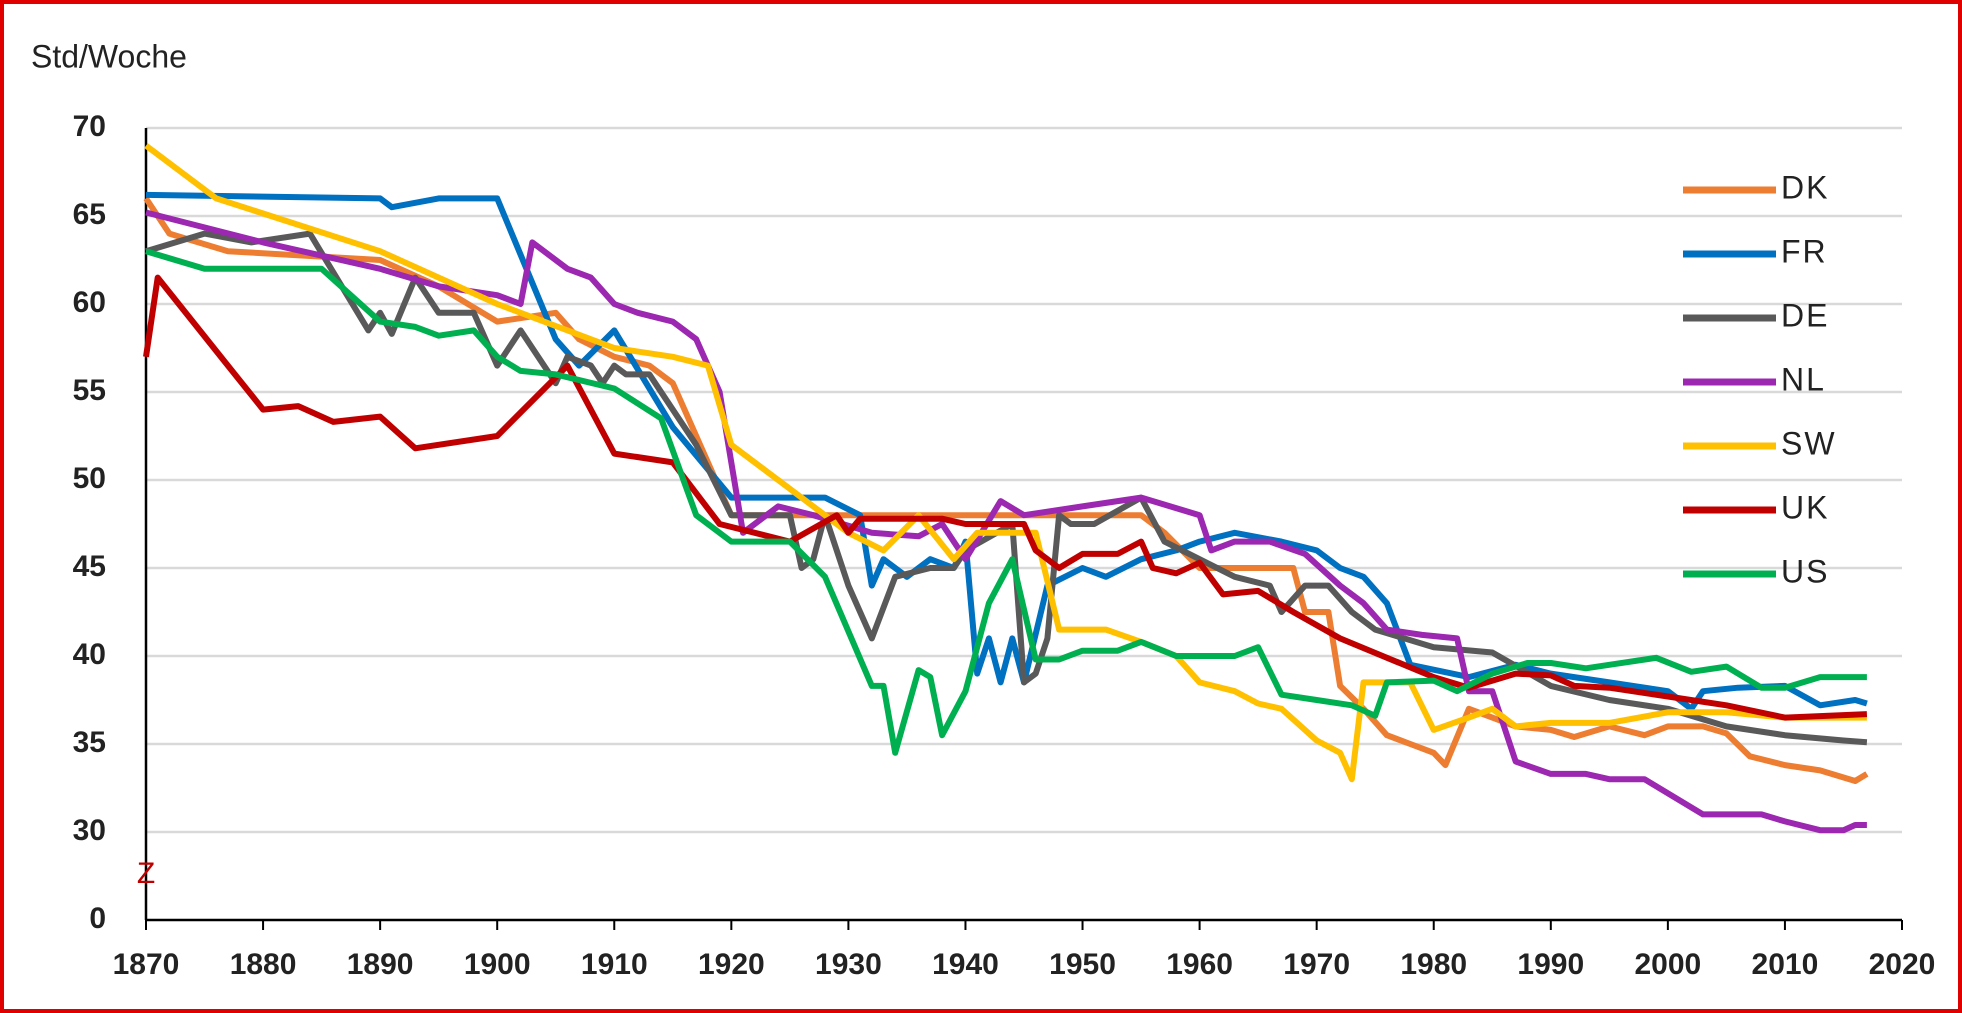 The height and width of the screenshot is (1013, 1962). Describe the element at coordinates (89, 566) in the screenshot. I see `y-tick-label: 45` at that location.